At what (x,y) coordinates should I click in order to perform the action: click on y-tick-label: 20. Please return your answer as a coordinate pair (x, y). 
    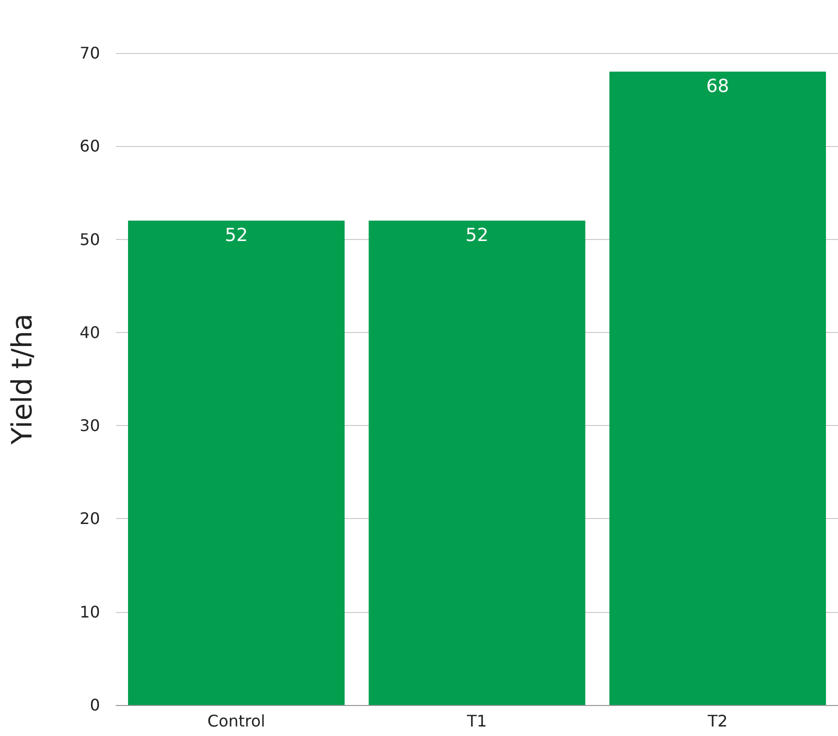
    Looking at the image, I should click on (90, 518).